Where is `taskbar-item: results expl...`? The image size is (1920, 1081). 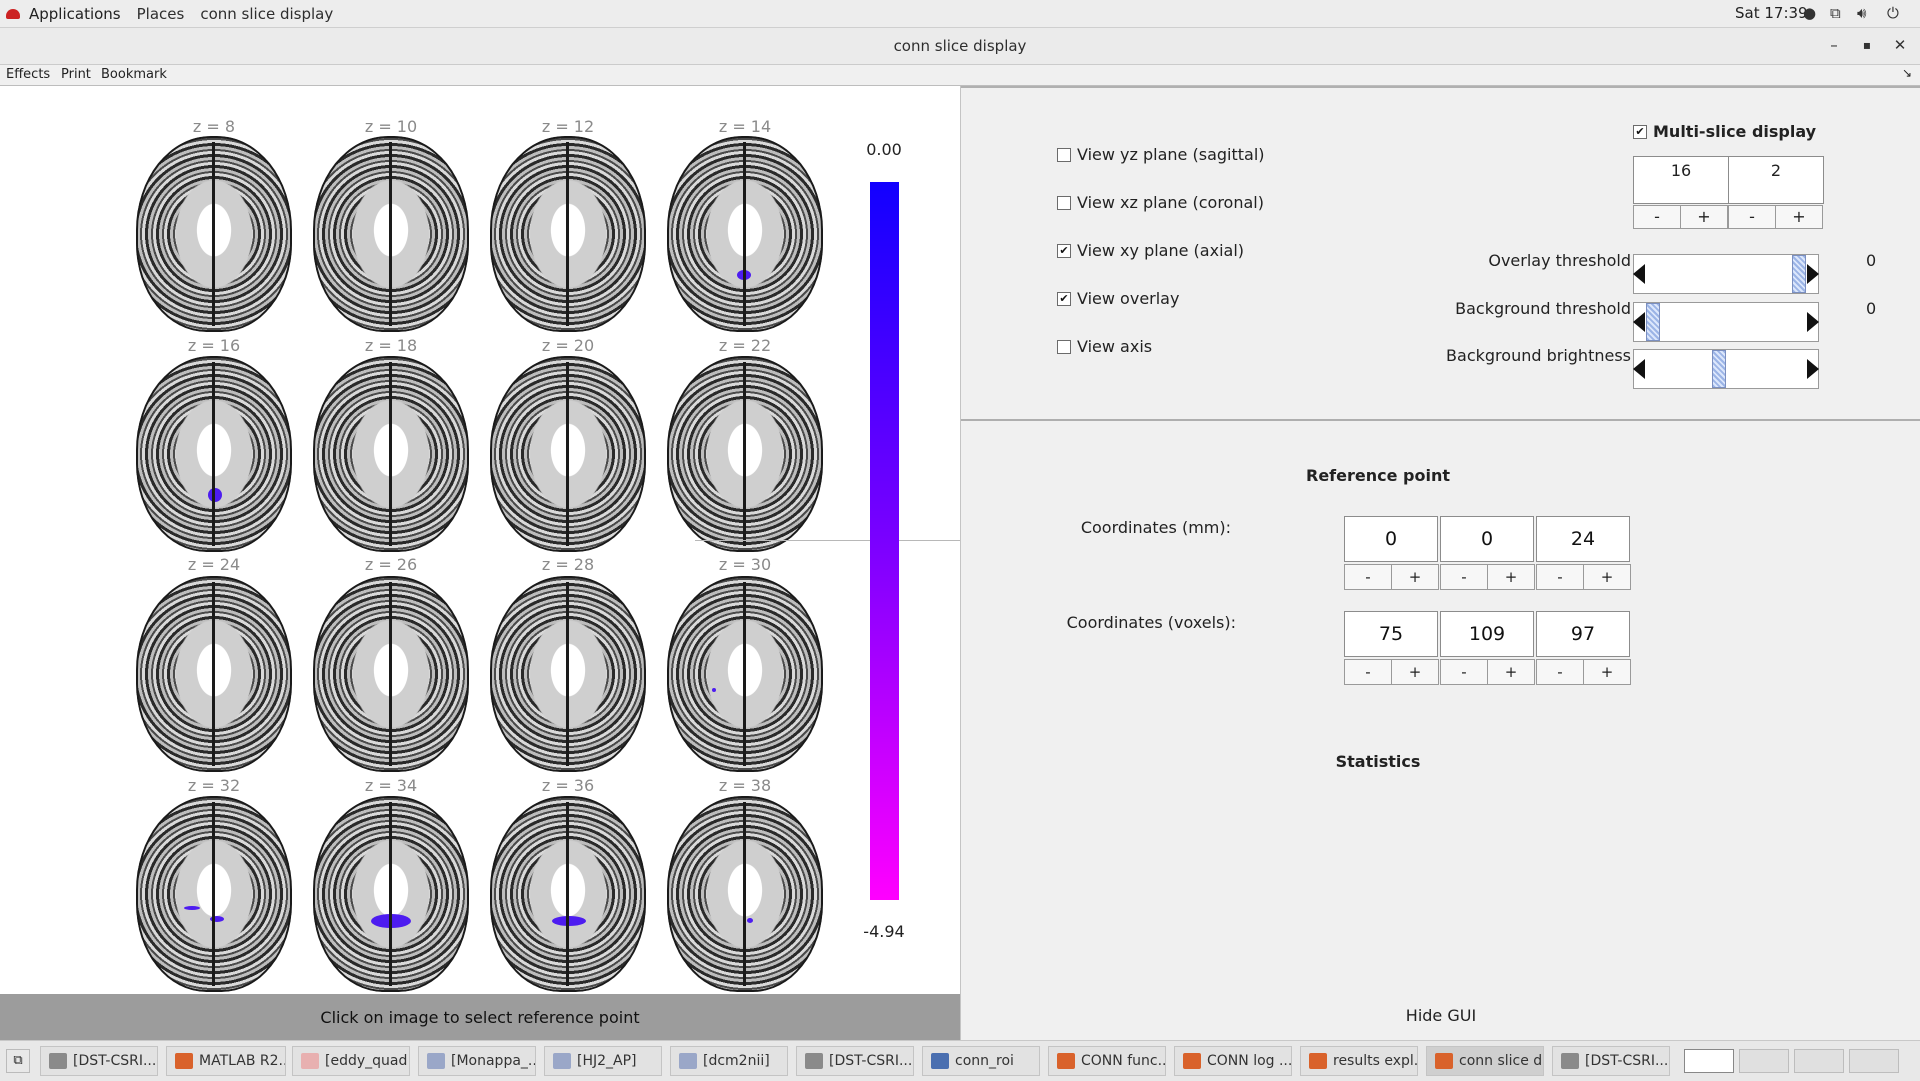 taskbar-item: results expl... is located at coordinates (1359, 1061).